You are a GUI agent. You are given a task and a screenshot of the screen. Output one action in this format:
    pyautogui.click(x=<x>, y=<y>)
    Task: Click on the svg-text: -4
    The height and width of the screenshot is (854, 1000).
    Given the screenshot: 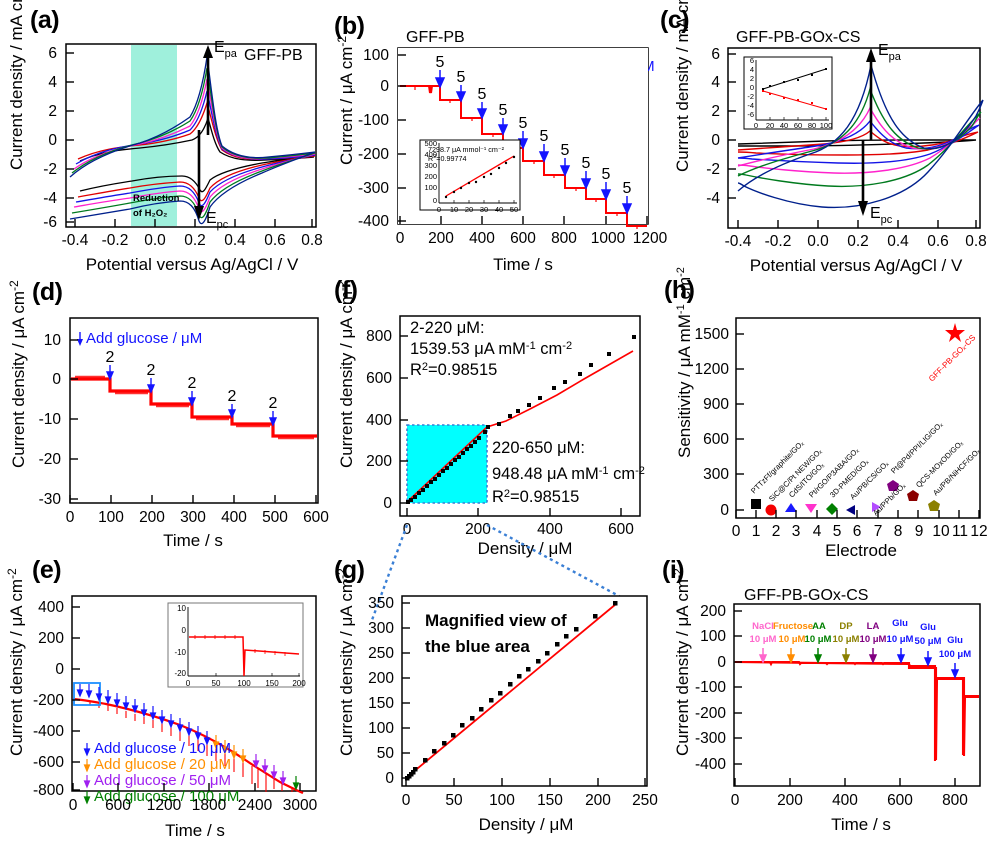 What is the action you would take?
    pyautogui.click(x=50, y=198)
    